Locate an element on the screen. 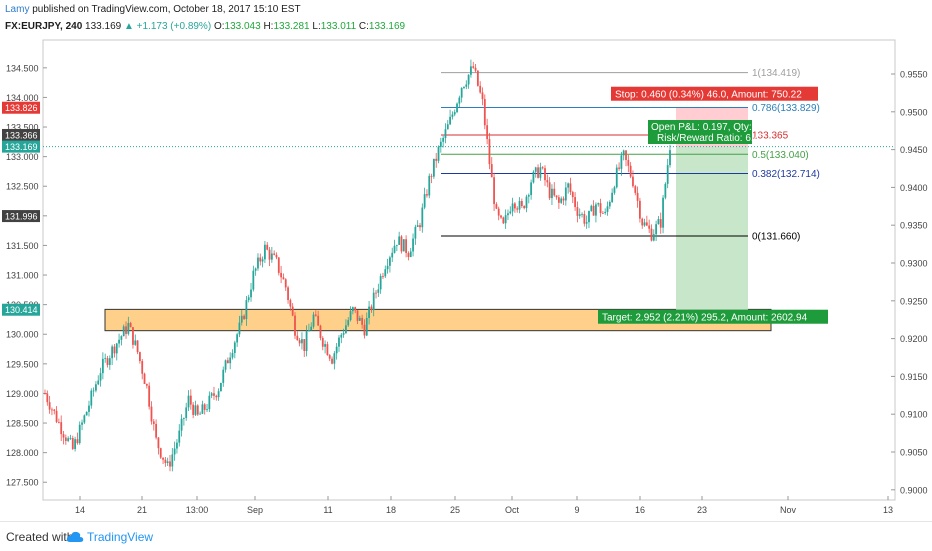  price-tag: 131.996 is located at coordinates (21, 217).